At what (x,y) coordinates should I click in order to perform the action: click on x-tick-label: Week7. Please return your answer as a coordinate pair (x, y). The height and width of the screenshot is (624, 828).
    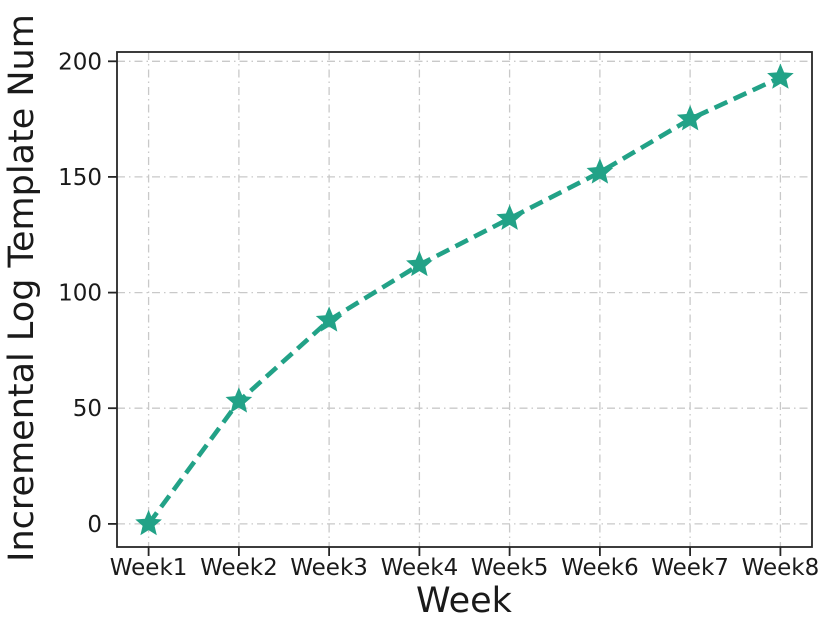
    Looking at the image, I should click on (690, 568).